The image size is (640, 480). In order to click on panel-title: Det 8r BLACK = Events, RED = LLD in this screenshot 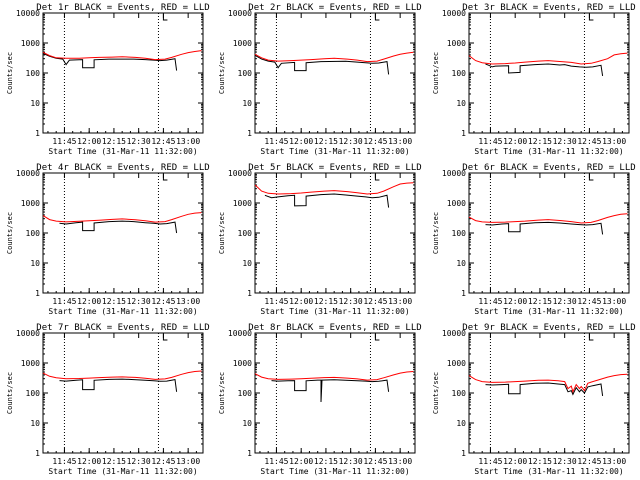, I will do `click(334, 328)`.